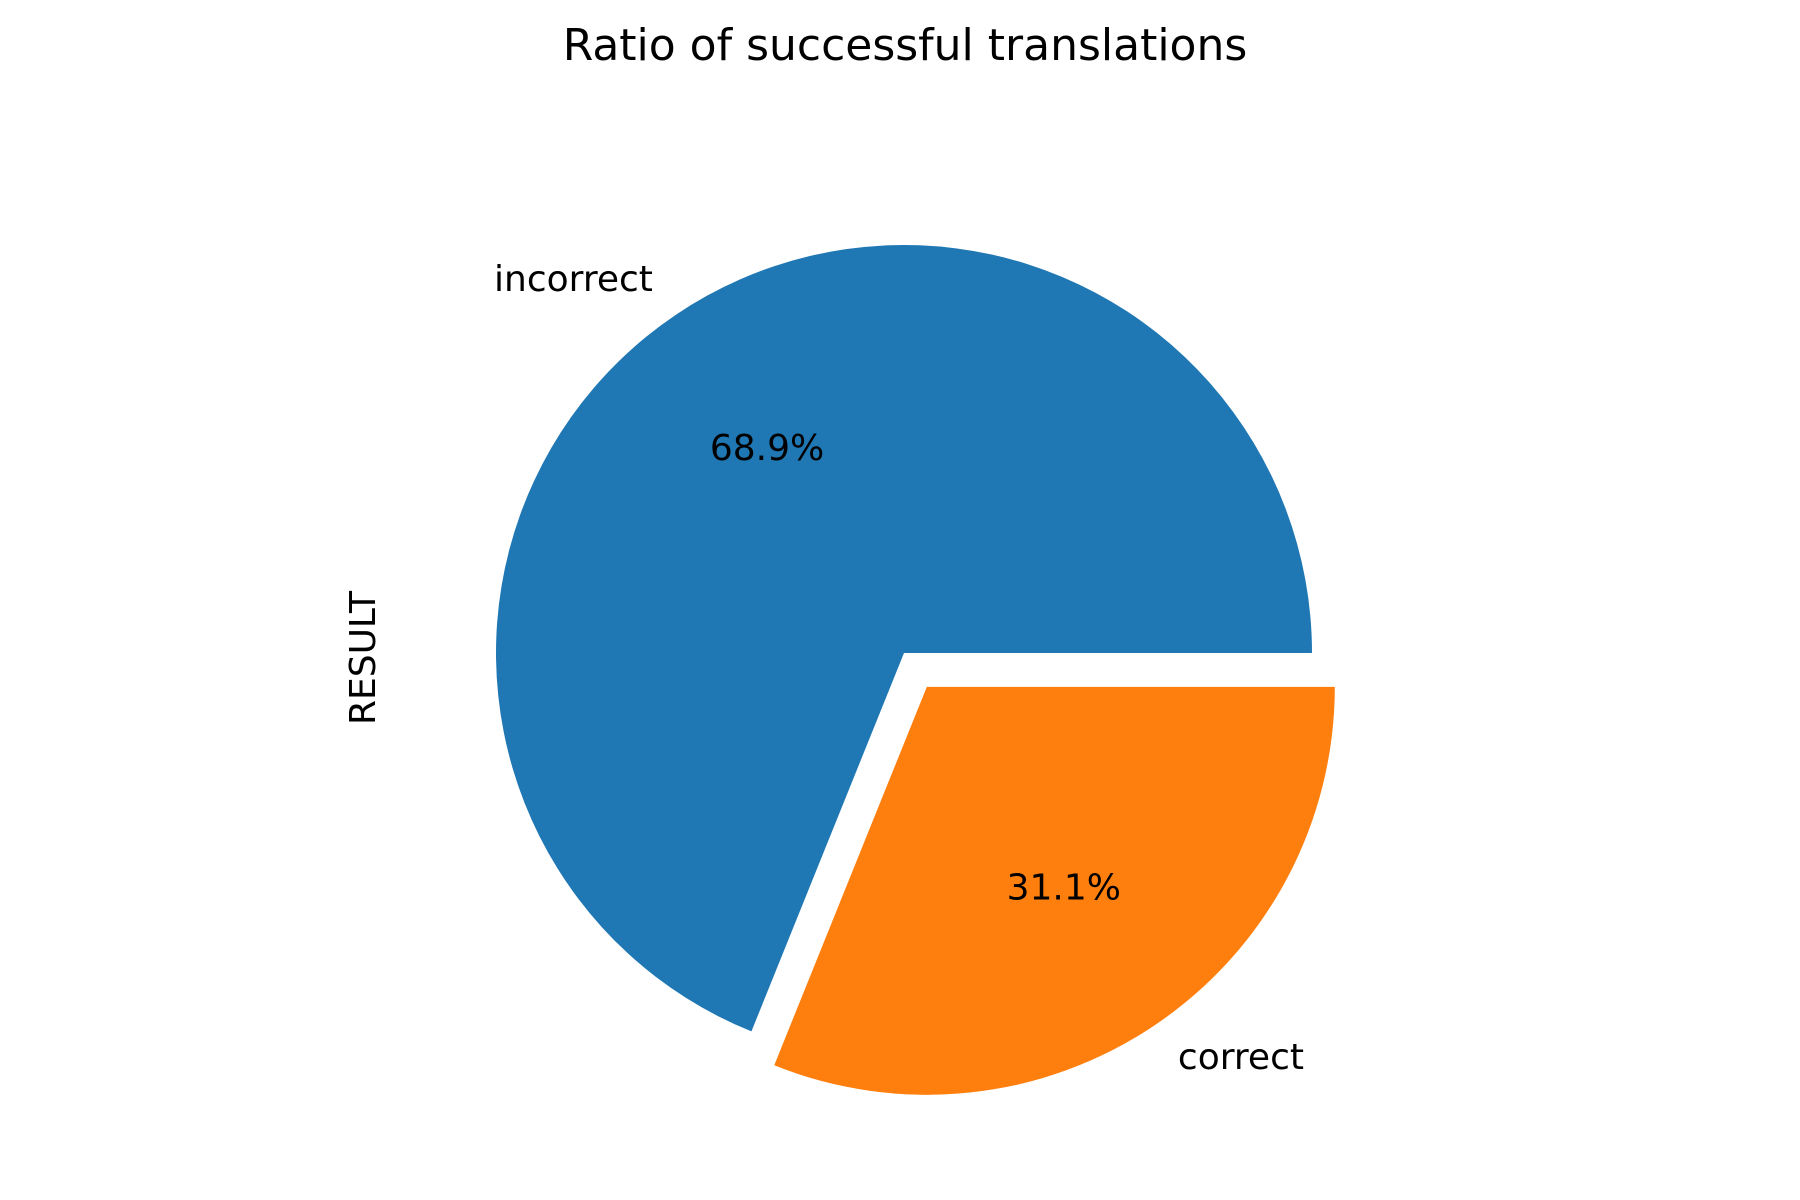 This screenshot has width=1800, height=1200. What do you see at coordinates (1064, 888) in the screenshot?
I see `percent-label-correct: 31.1%` at bounding box center [1064, 888].